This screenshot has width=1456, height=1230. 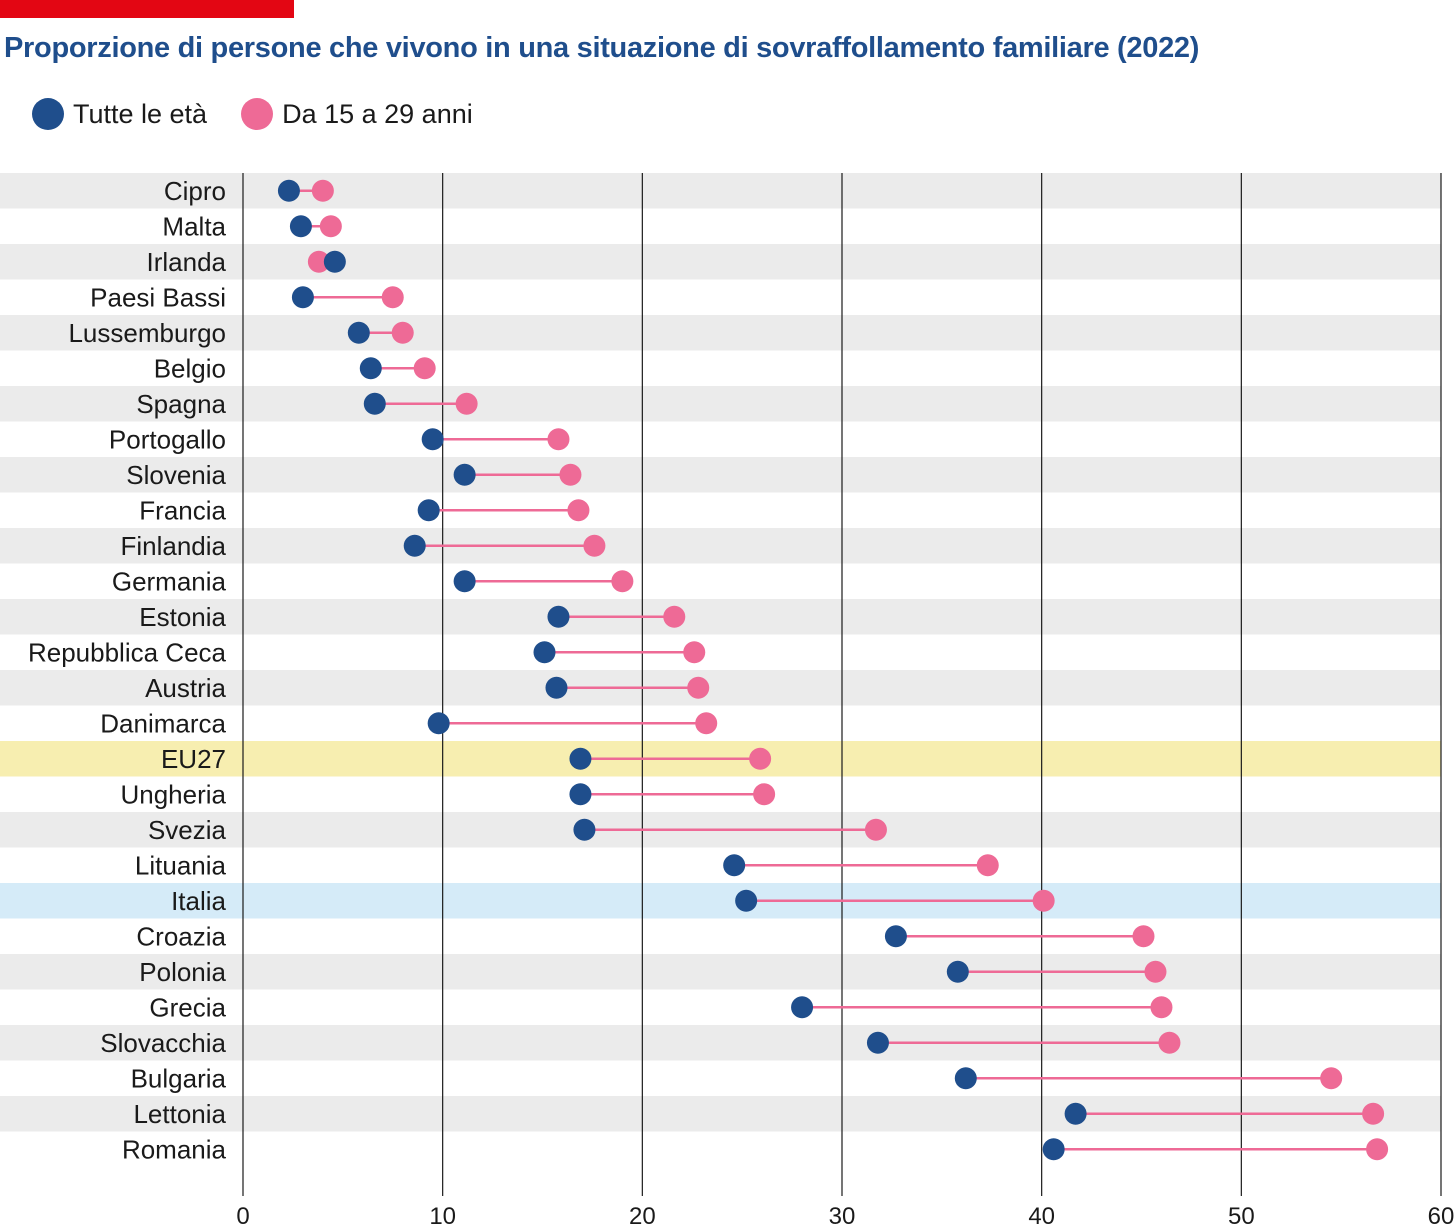 I want to click on point-all-ages-grecia, so click(x=802, y=1007).